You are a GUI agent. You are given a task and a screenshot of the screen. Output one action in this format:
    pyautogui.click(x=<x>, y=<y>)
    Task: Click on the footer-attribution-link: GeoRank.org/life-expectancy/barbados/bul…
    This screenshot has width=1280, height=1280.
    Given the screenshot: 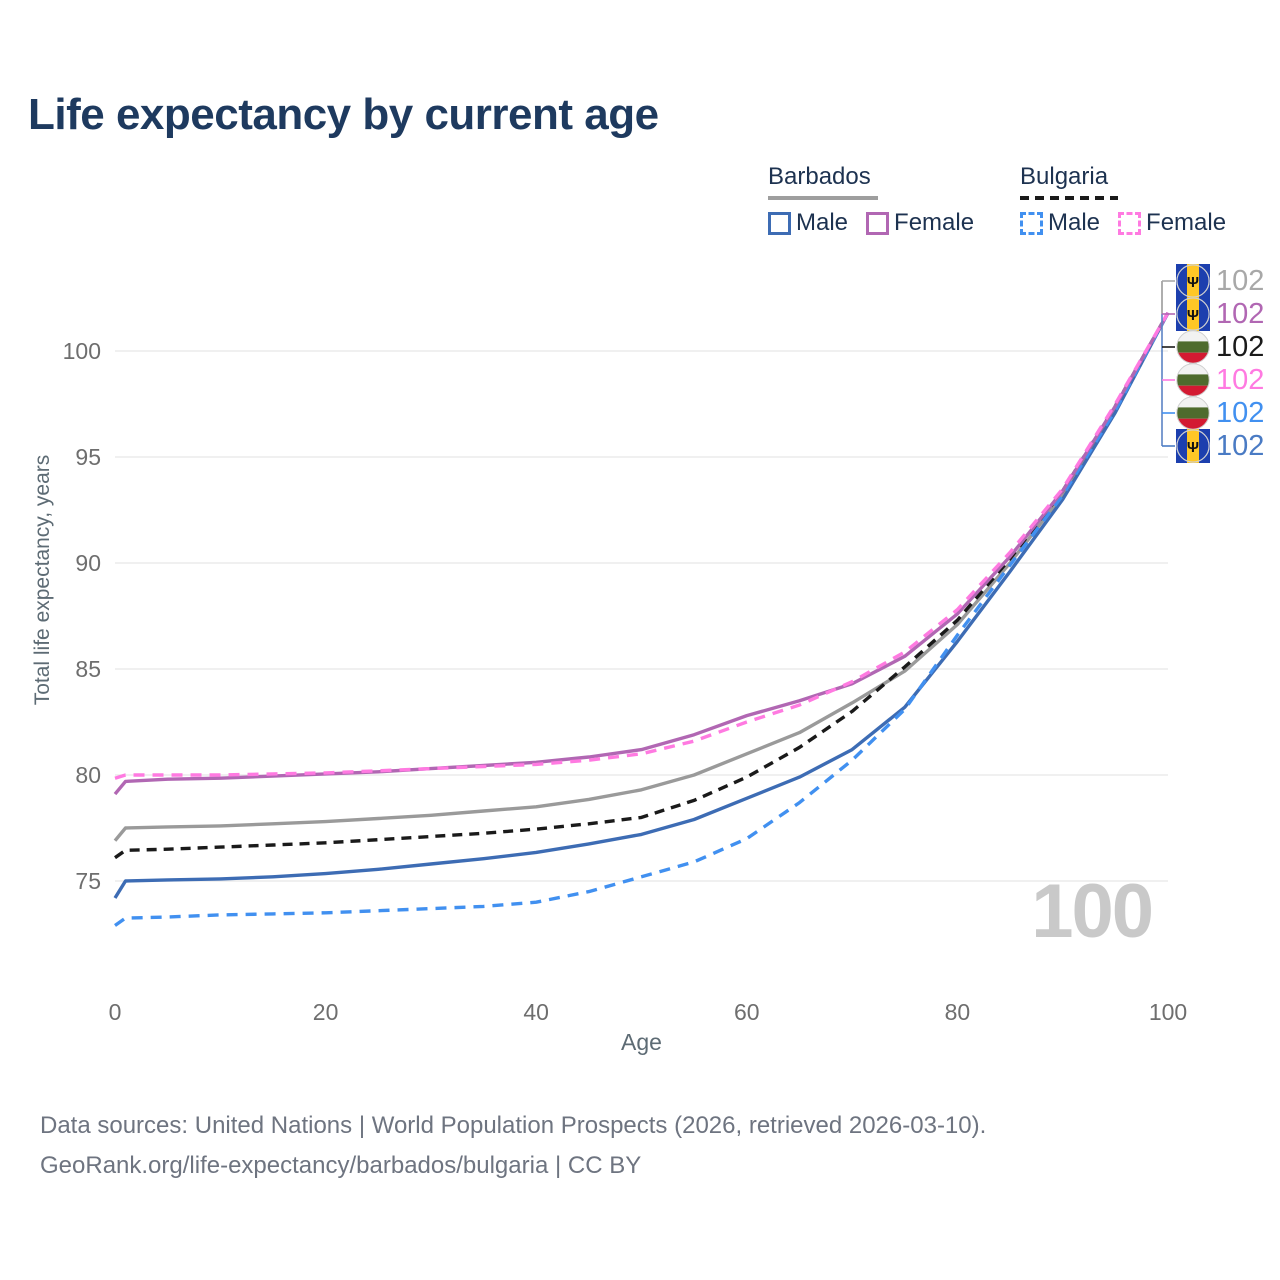 What is the action you would take?
    pyautogui.click(x=341, y=1165)
    